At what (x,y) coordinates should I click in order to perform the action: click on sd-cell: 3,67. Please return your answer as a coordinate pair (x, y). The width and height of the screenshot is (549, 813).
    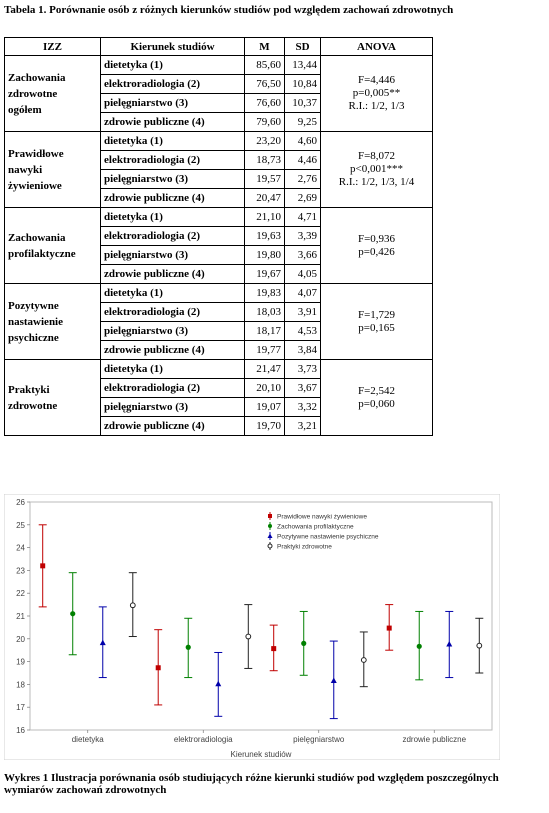
    Looking at the image, I should click on (302, 388).